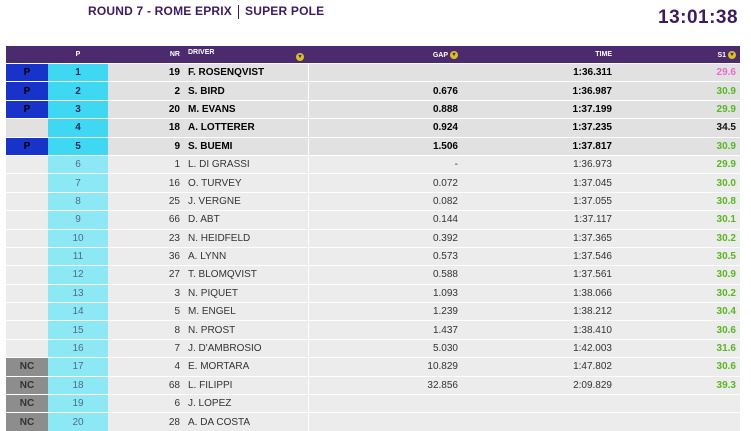 This screenshot has width=751, height=431. Describe the element at coordinates (78, 164) in the screenshot. I see `position-cell: 6` at that location.